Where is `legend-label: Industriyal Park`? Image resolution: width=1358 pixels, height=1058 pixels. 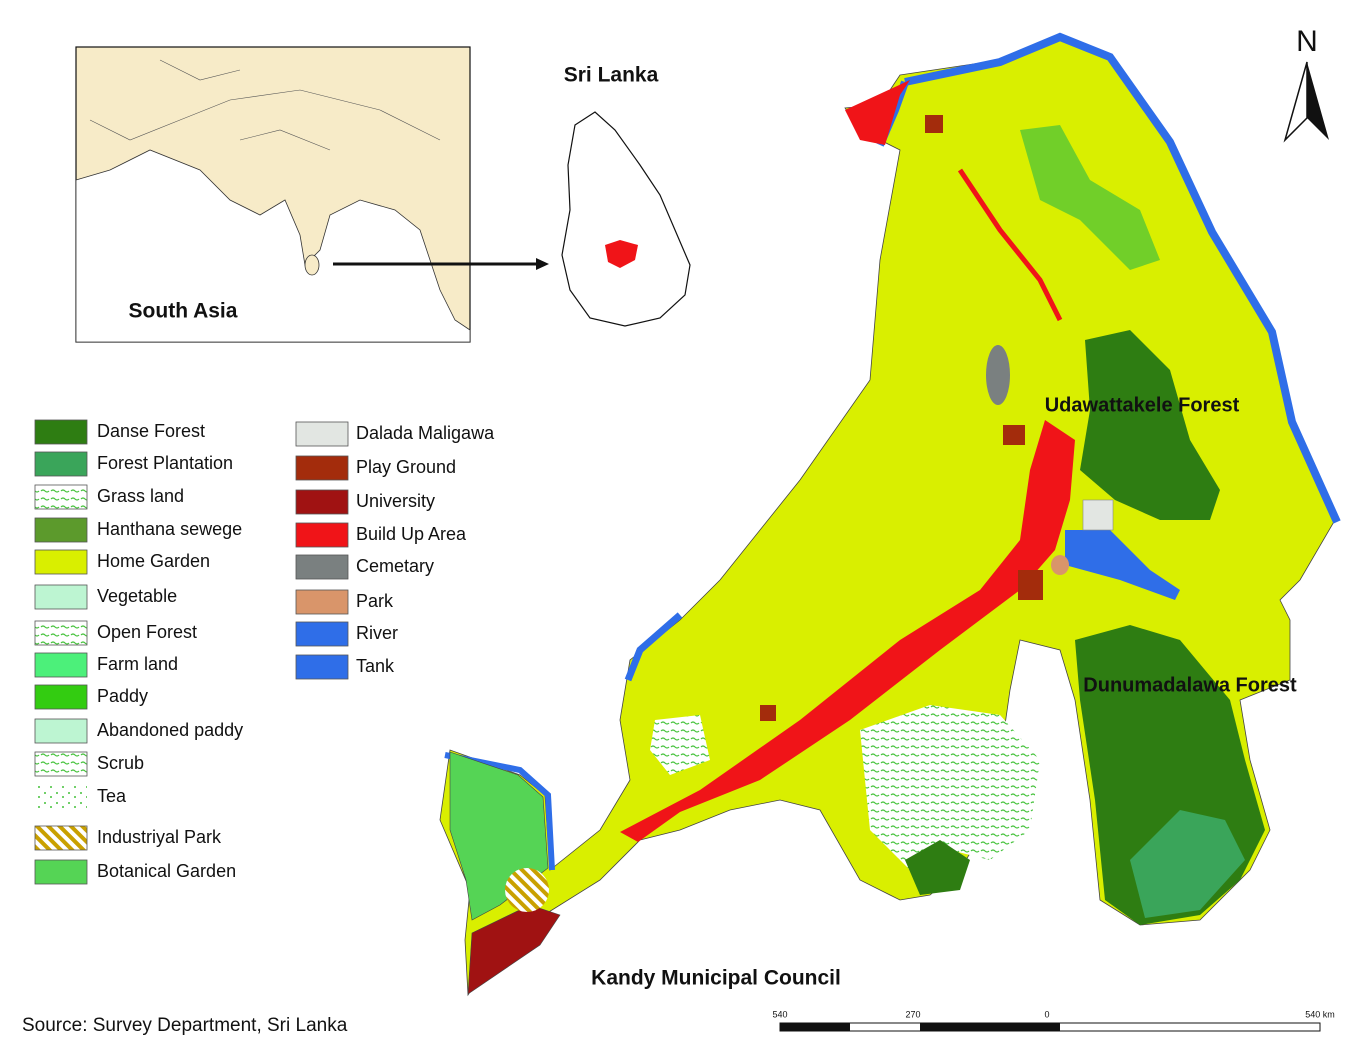
legend-label: Industriyal Park is located at coordinates (159, 837).